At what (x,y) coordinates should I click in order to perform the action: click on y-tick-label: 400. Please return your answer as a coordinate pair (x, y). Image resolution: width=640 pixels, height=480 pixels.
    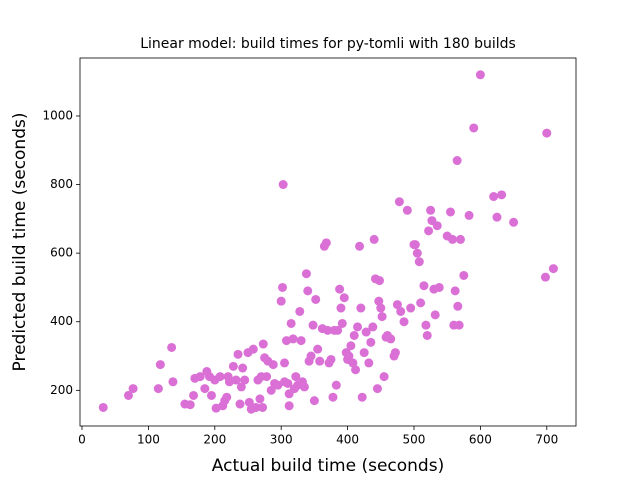
    Looking at the image, I should click on (61, 321).